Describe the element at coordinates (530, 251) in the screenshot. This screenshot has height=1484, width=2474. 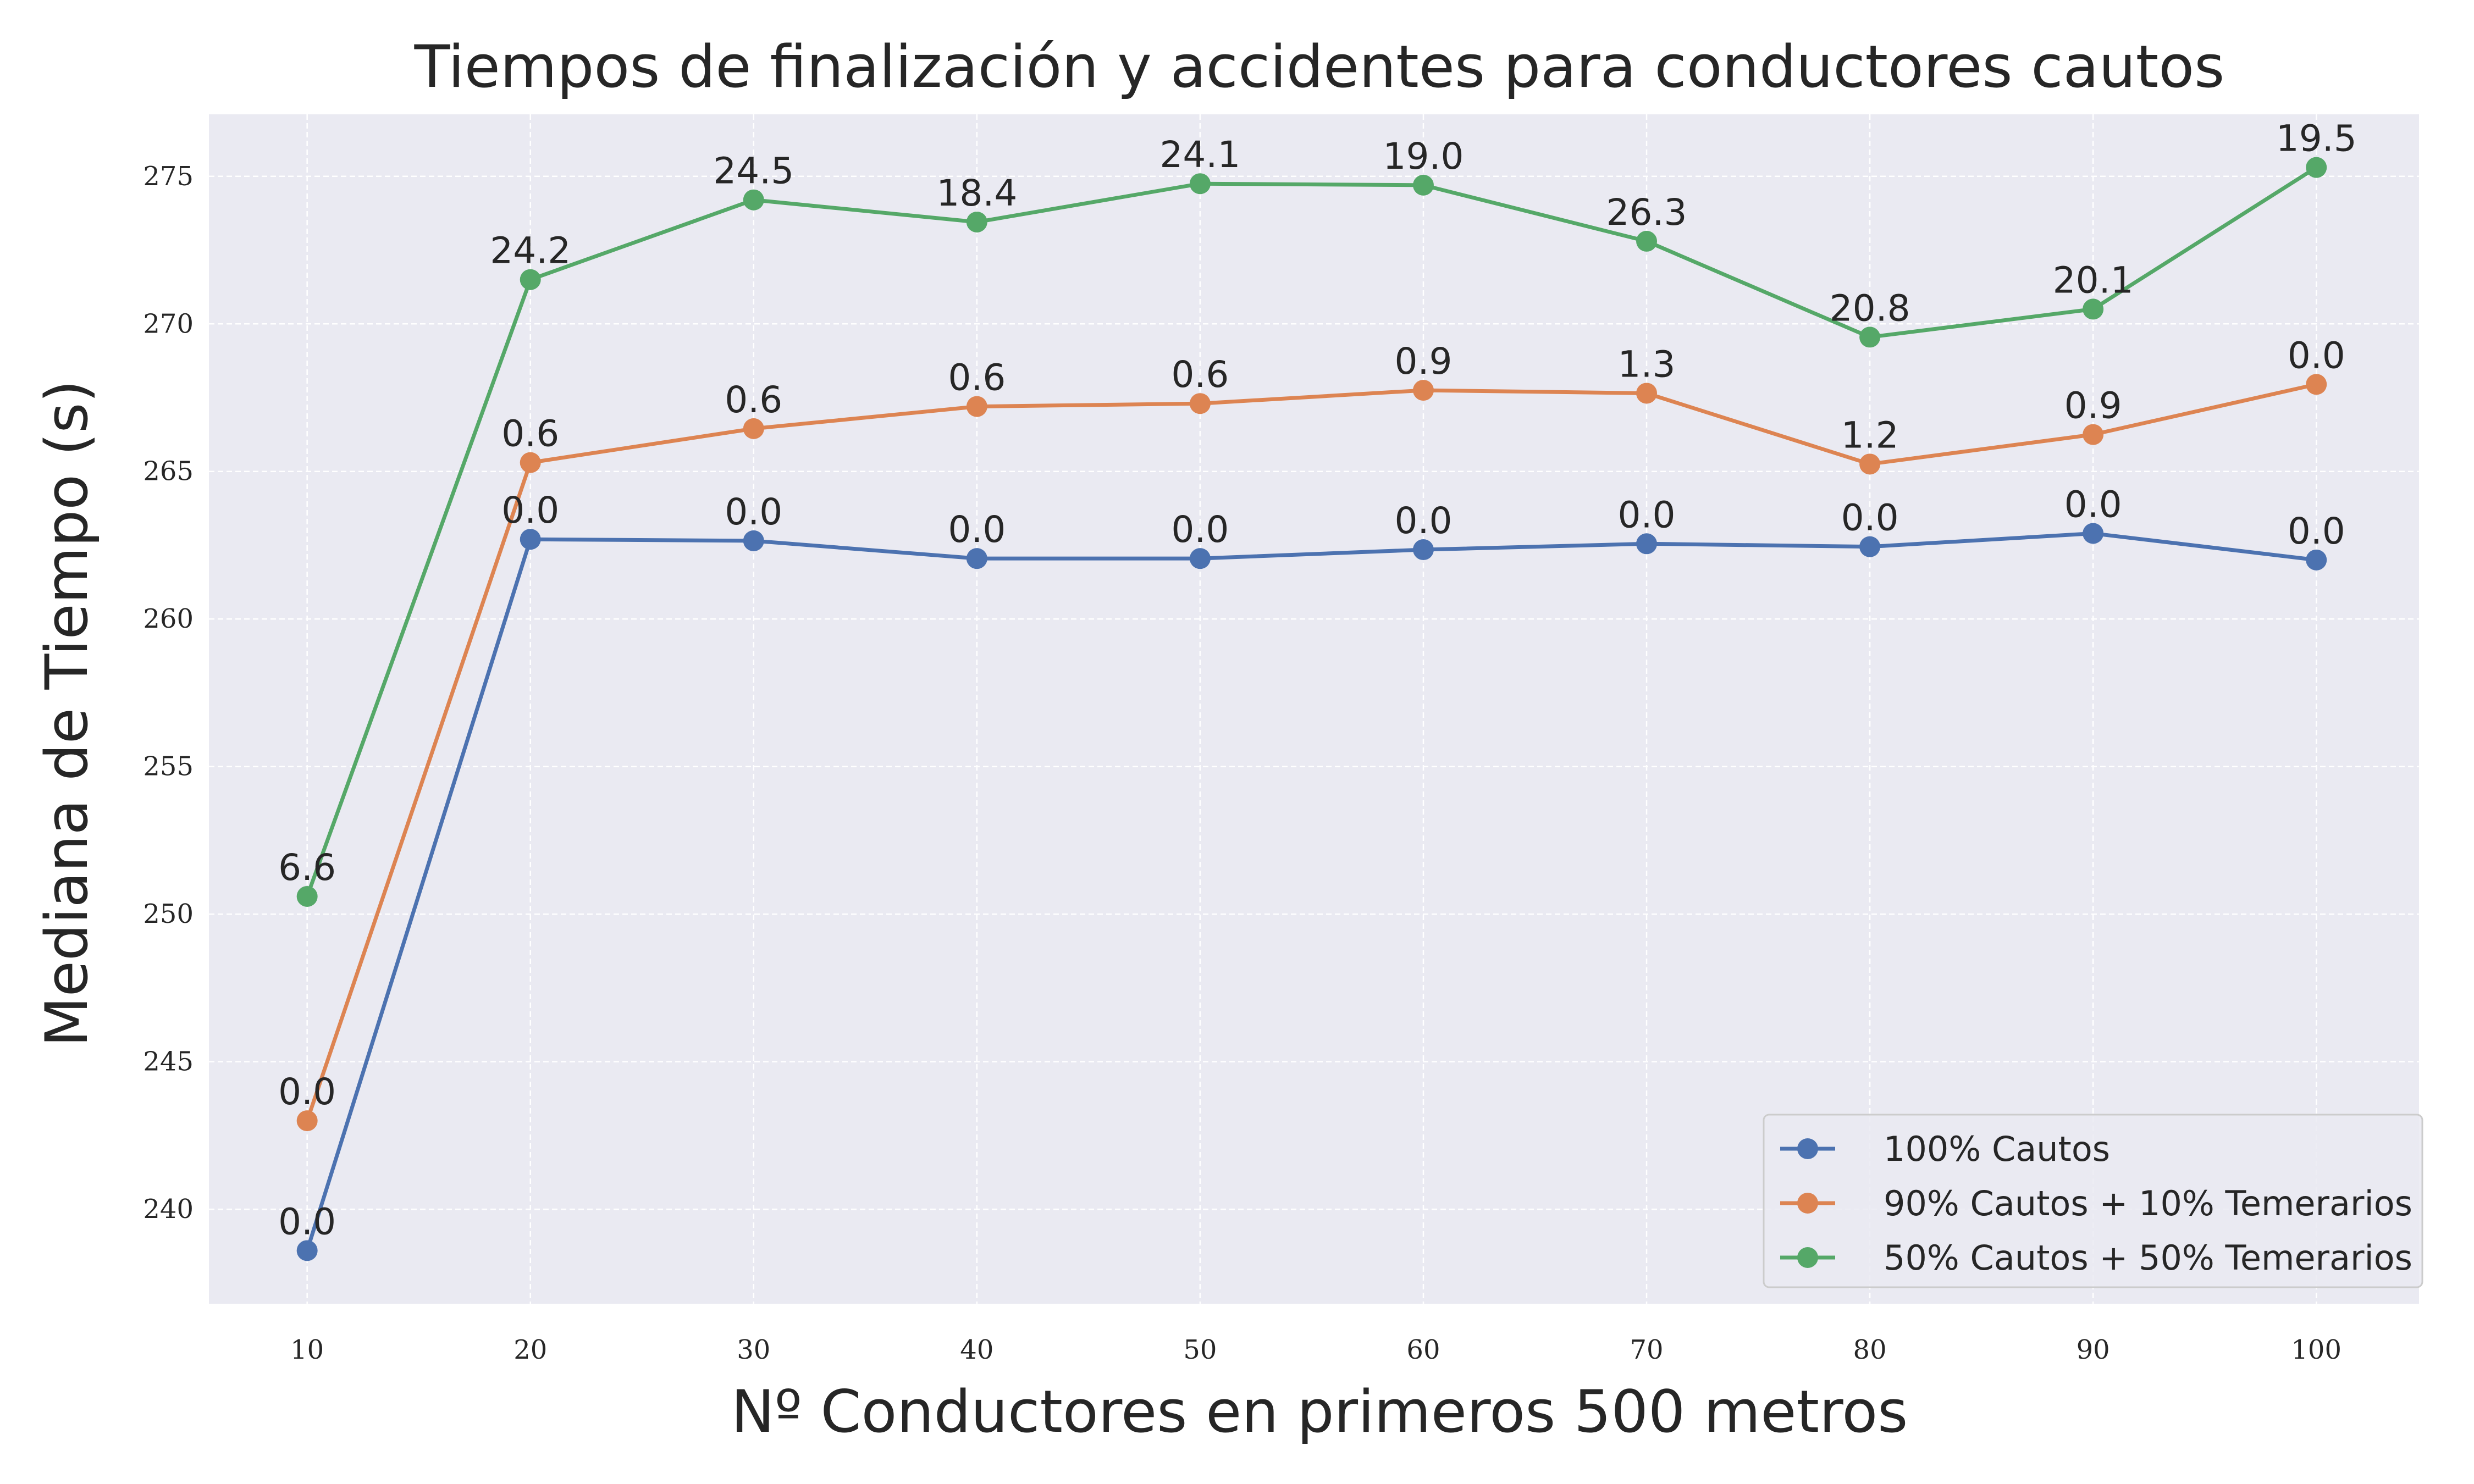
I see `data-label: 24.2` at that location.